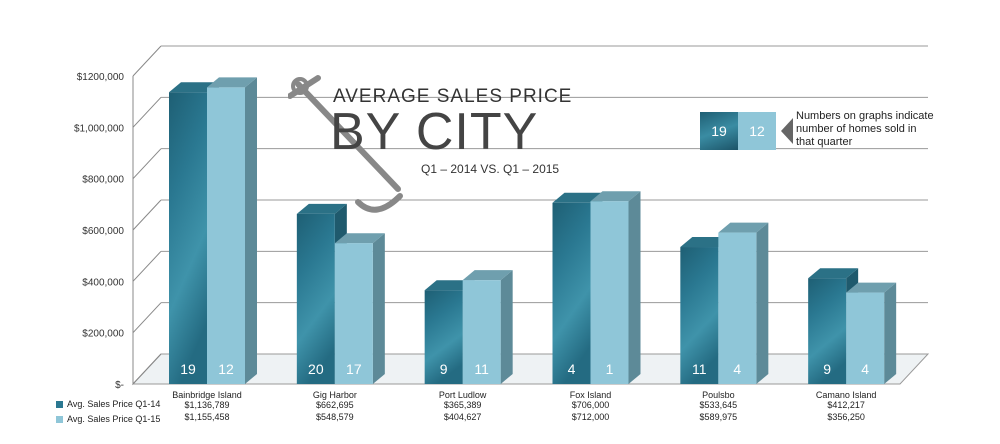 The image size is (1000, 444). Describe the element at coordinates (119, 385) in the screenshot. I see `y-tick-label: $-` at that location.